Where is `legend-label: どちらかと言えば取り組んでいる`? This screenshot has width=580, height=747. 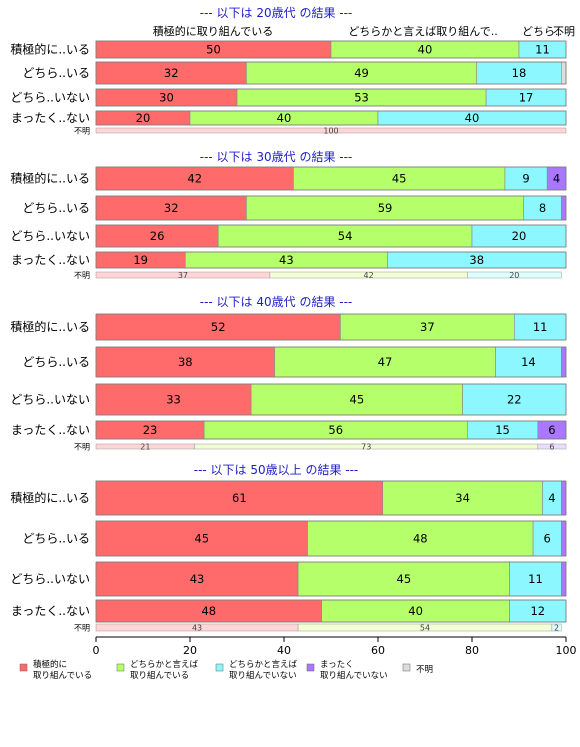 legend-label: どちらかと言えば取り組んでいる is located at coordinates (164, 670).